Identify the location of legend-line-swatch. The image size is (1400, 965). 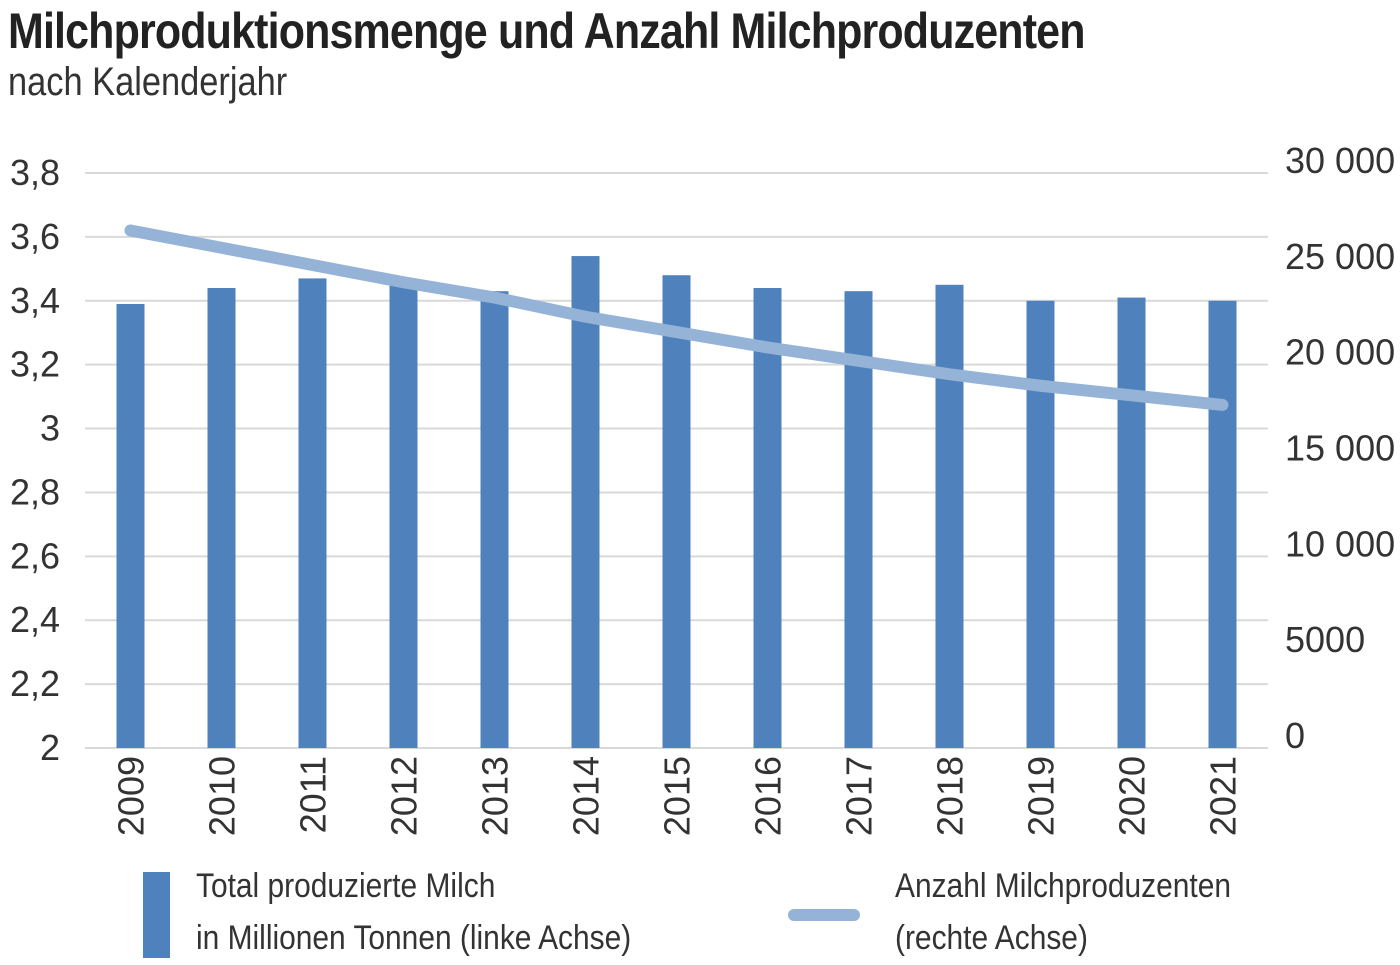
(824, 915).